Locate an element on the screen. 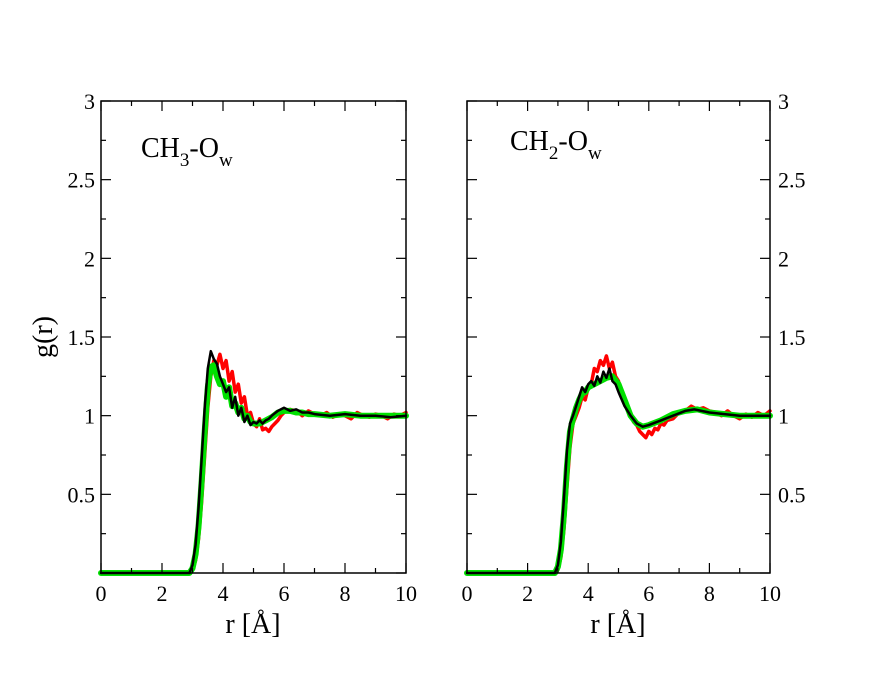 The image size is (872, 674). x-axis-title-left: r [Å] is located at coordinates (252, 624).